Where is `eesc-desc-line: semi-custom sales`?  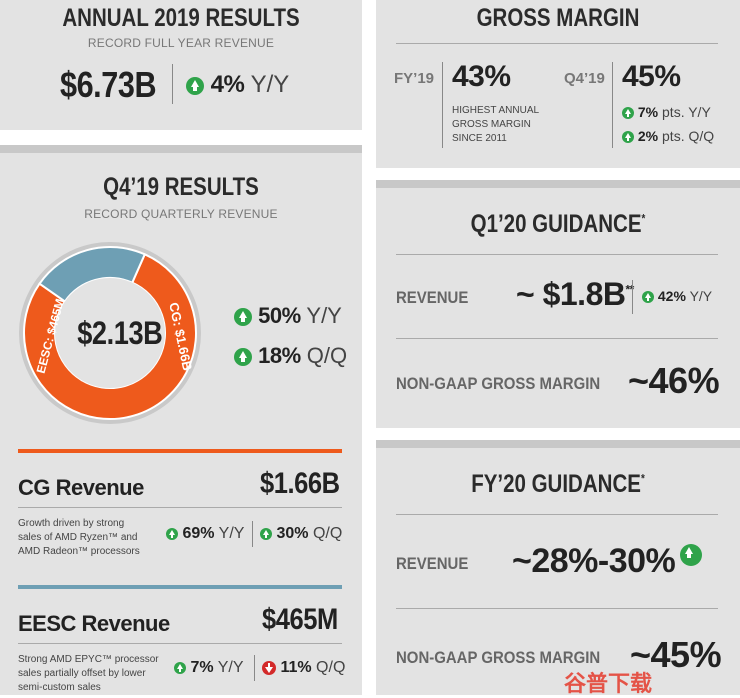 eesc-desc-line: semi-custom sales is located at coordinates (59, 687).